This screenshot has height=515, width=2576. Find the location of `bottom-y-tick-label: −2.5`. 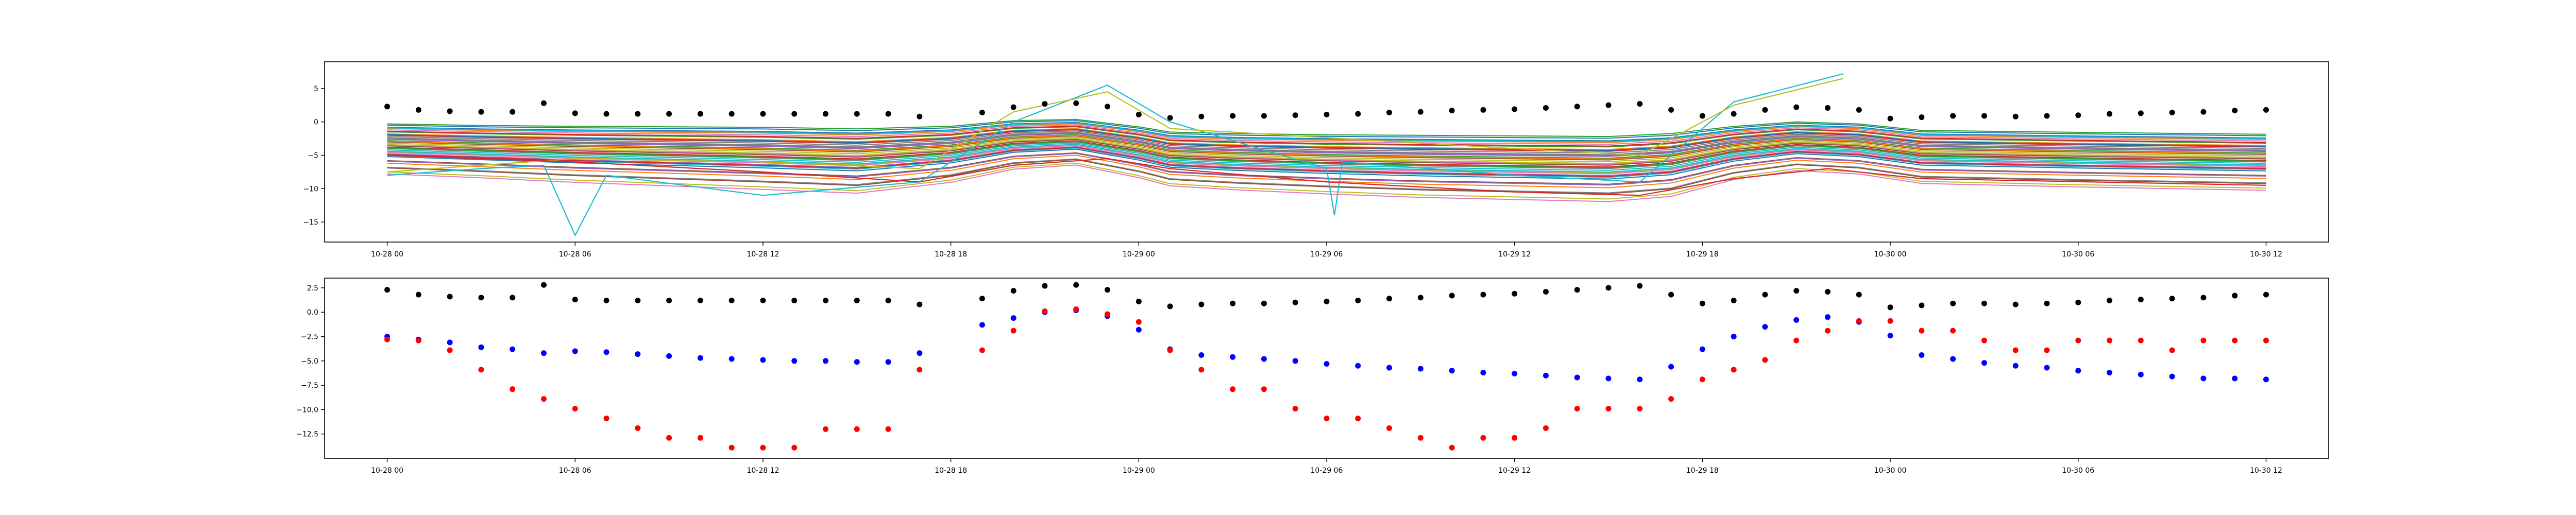

bottom-y-tick-label: −2.5 is located at coordinates (309, 337).